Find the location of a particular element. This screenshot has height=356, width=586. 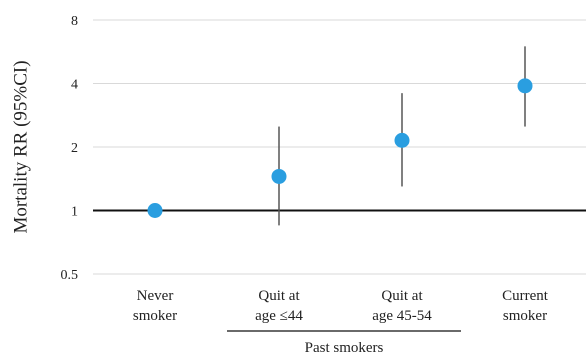

y-tick-label: 2 is located at coordinates (74, 148).